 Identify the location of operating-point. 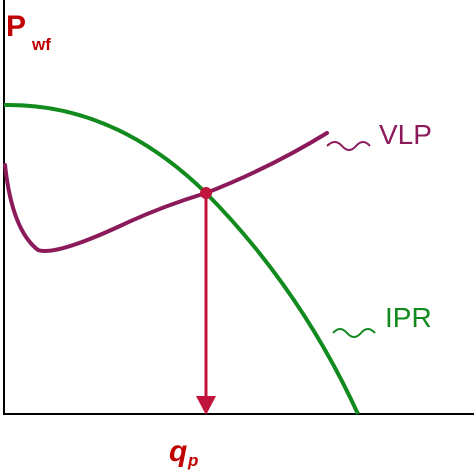
(206, 193).